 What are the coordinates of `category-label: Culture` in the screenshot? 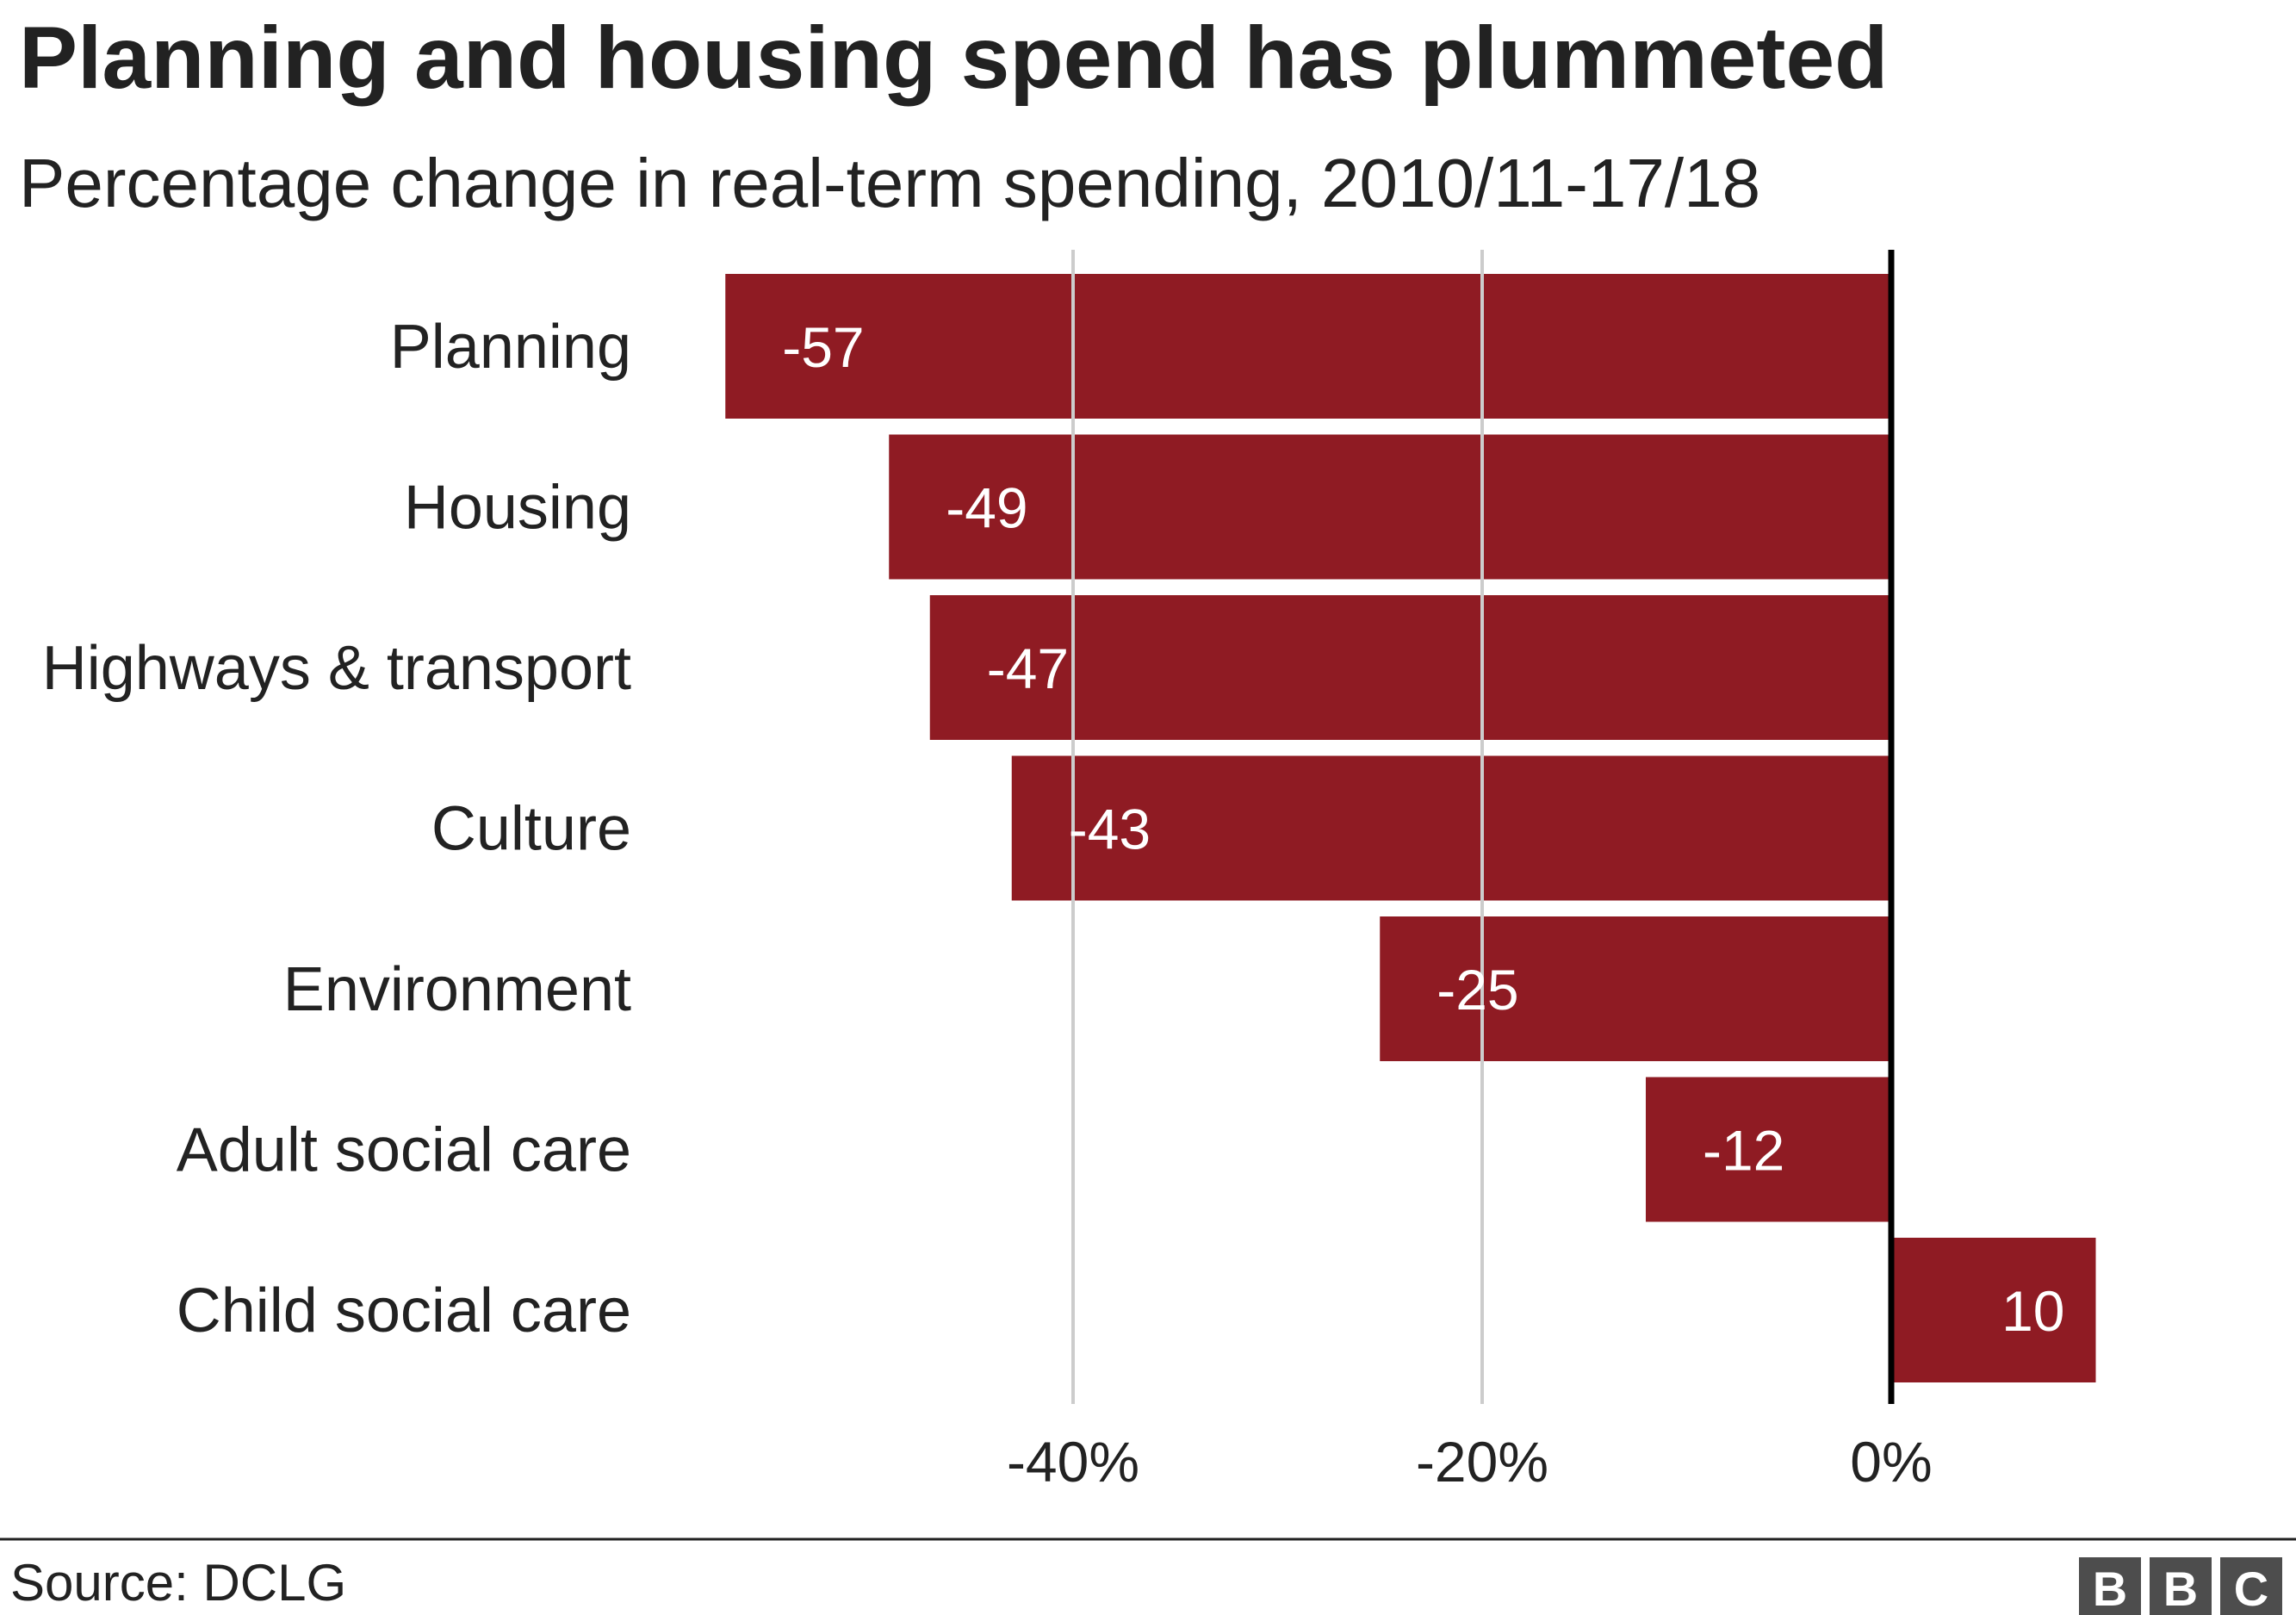 It's located at (531, 829).